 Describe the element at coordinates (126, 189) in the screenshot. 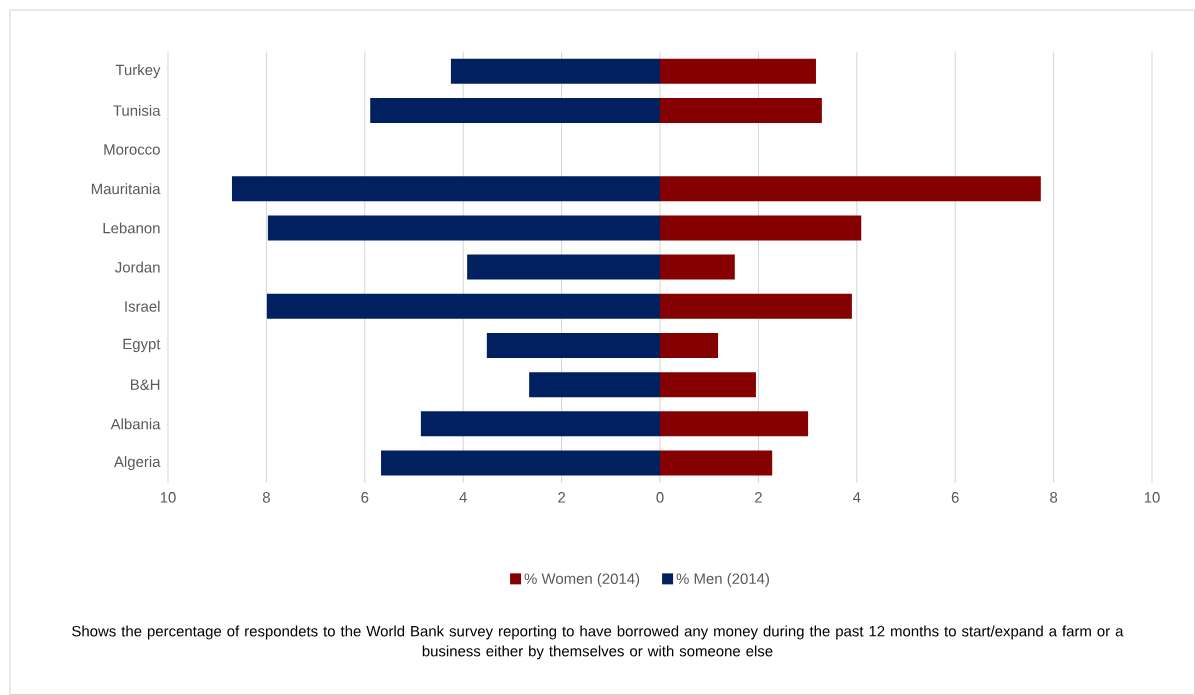

I see `y-tick-label: Mauritania` at that location.